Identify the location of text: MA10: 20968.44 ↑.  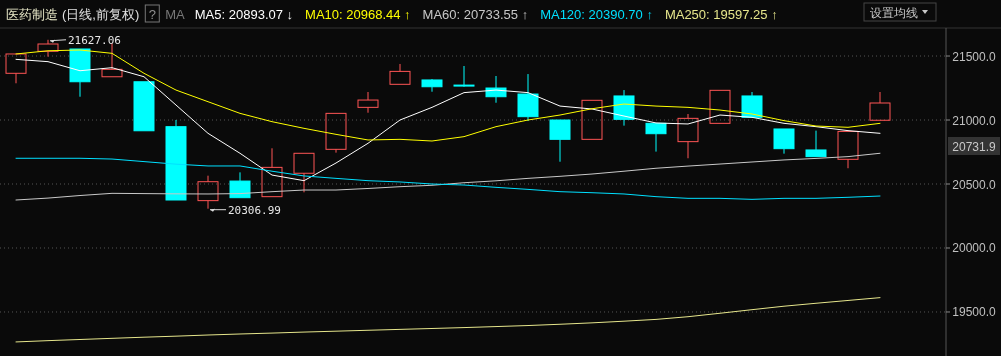
(358, 14).